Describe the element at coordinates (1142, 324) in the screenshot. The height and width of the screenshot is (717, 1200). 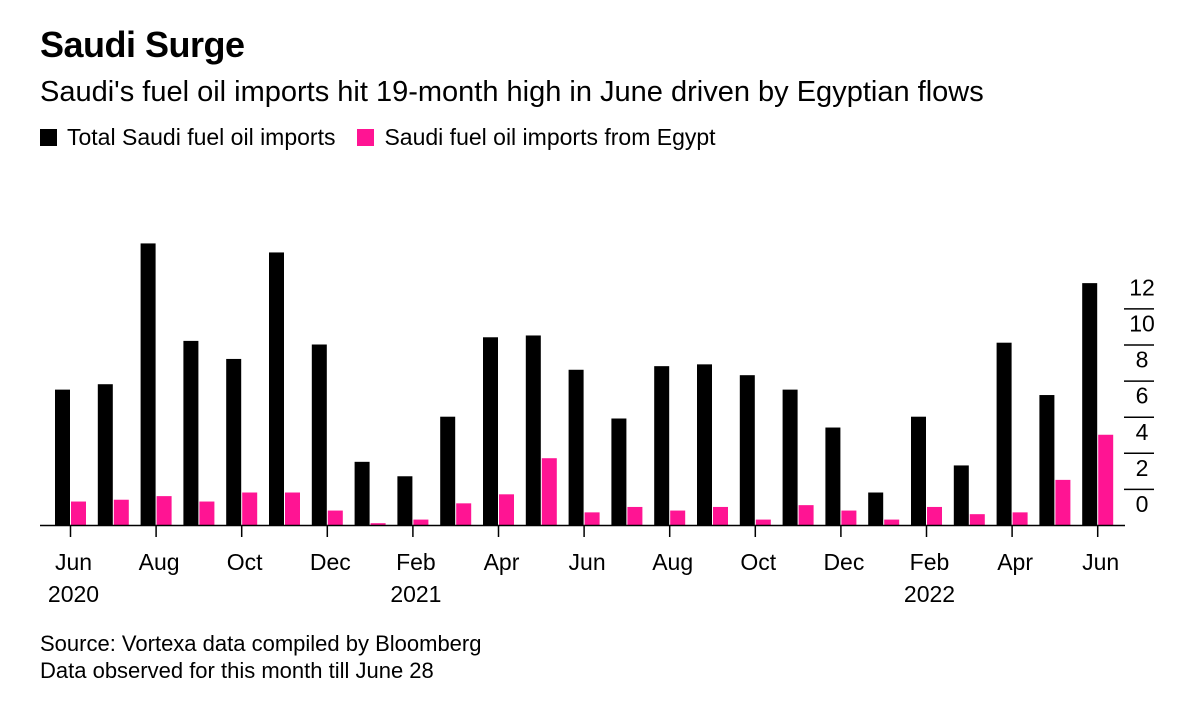
I see `y-tick-label: 10` at that location.